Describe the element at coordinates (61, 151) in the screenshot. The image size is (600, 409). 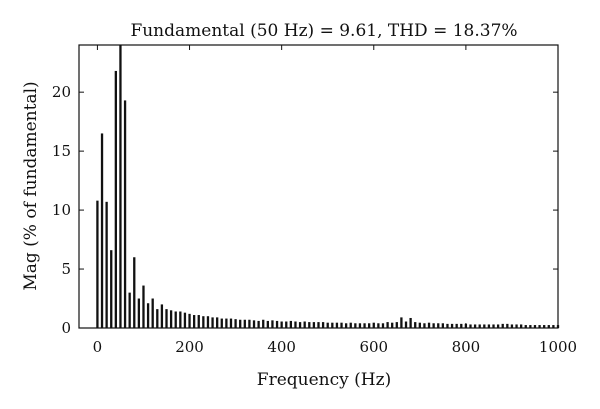
I see `y-tick-label: 15` at that location.